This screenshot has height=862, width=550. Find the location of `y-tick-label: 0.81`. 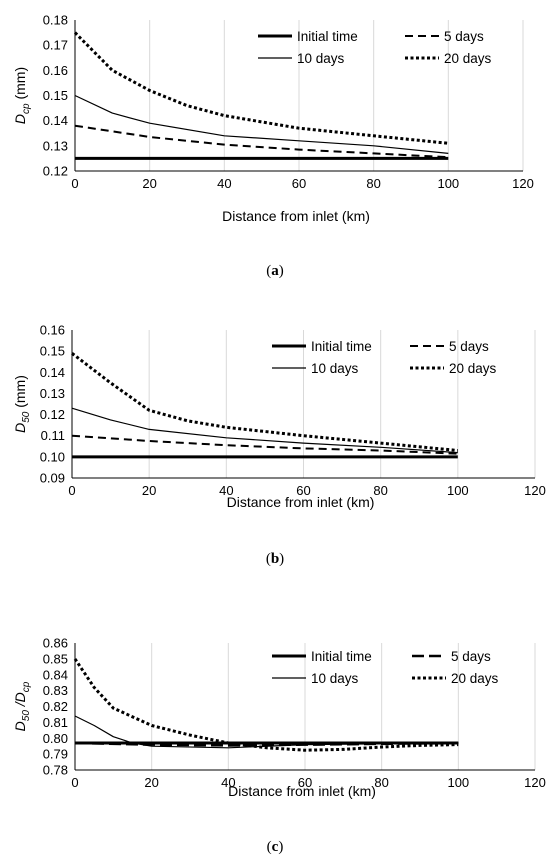

y-tick-label: 0.81 is located at coordinates (55, 722).